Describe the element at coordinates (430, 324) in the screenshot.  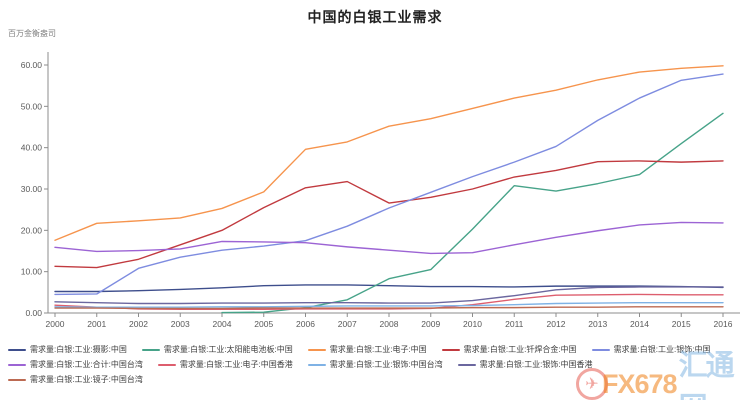
I see `svg-text: 2009` at that location.